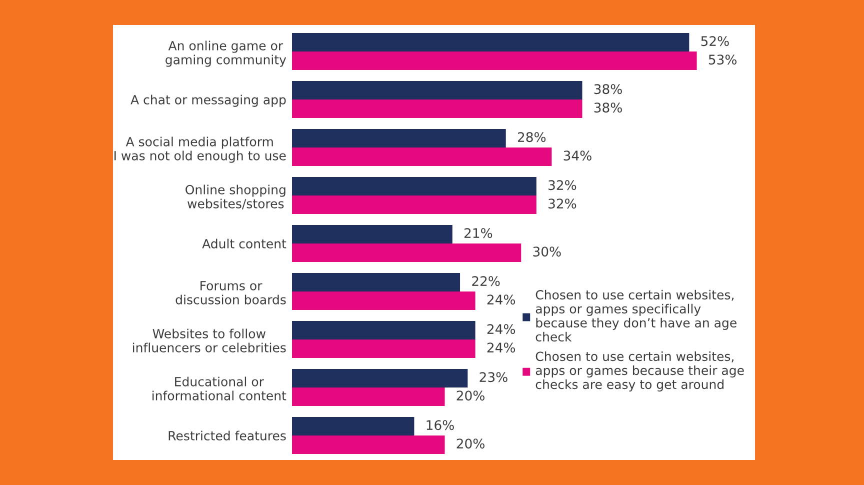 The image size is (864, 485). I want to click on y-tick-label: Adult content, so click(244, 243).